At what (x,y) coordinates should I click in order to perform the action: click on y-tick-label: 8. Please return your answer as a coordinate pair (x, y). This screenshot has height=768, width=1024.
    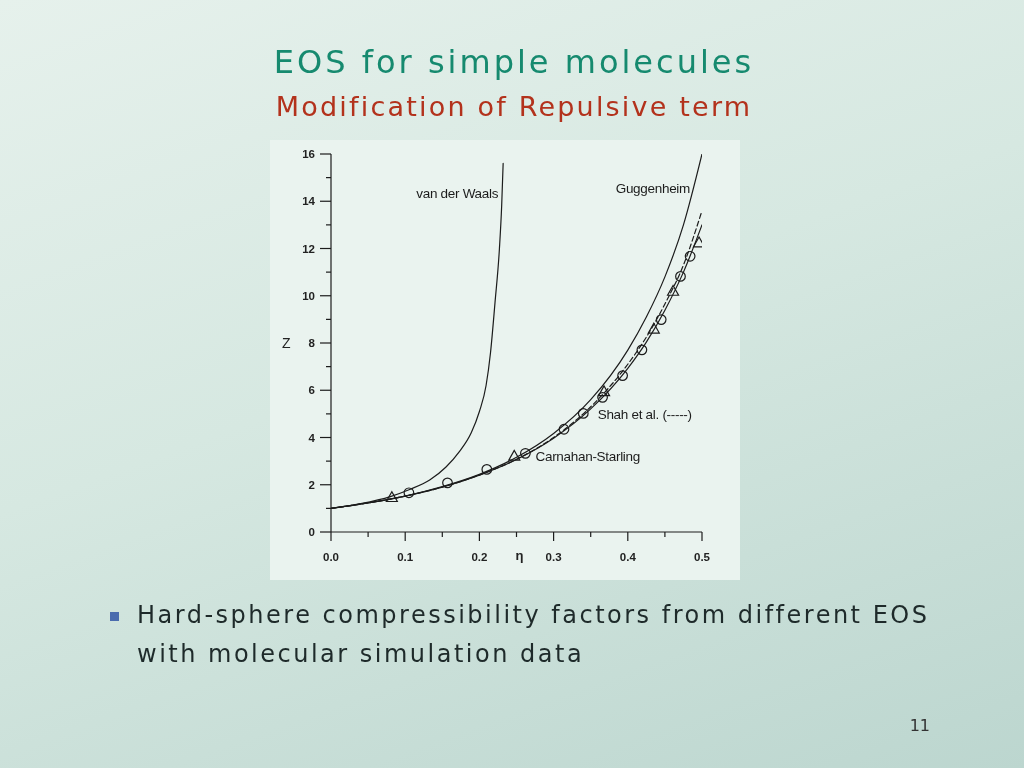
    Looking at the image, I should click on (312, 343).